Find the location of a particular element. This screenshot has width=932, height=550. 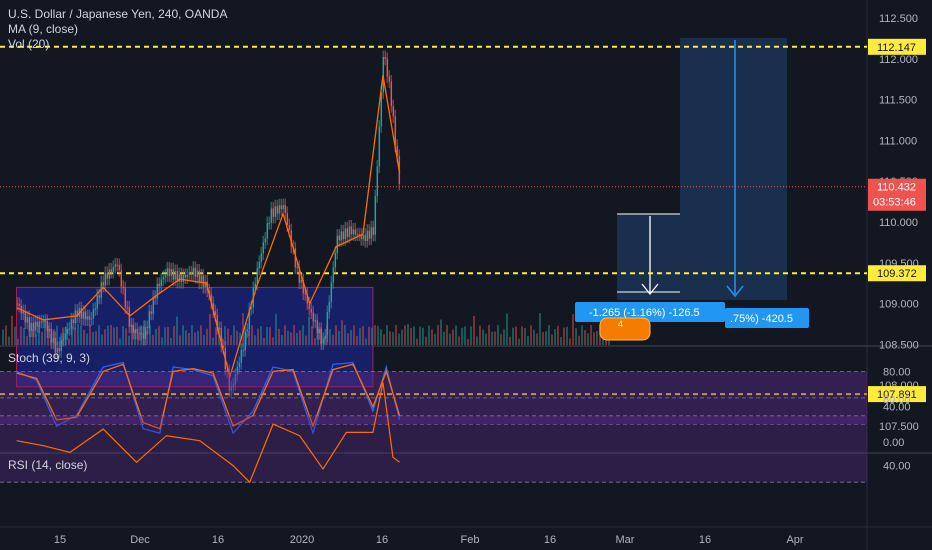

rsi-legend: RSI (14, close) is located at coordinates (47, 465).